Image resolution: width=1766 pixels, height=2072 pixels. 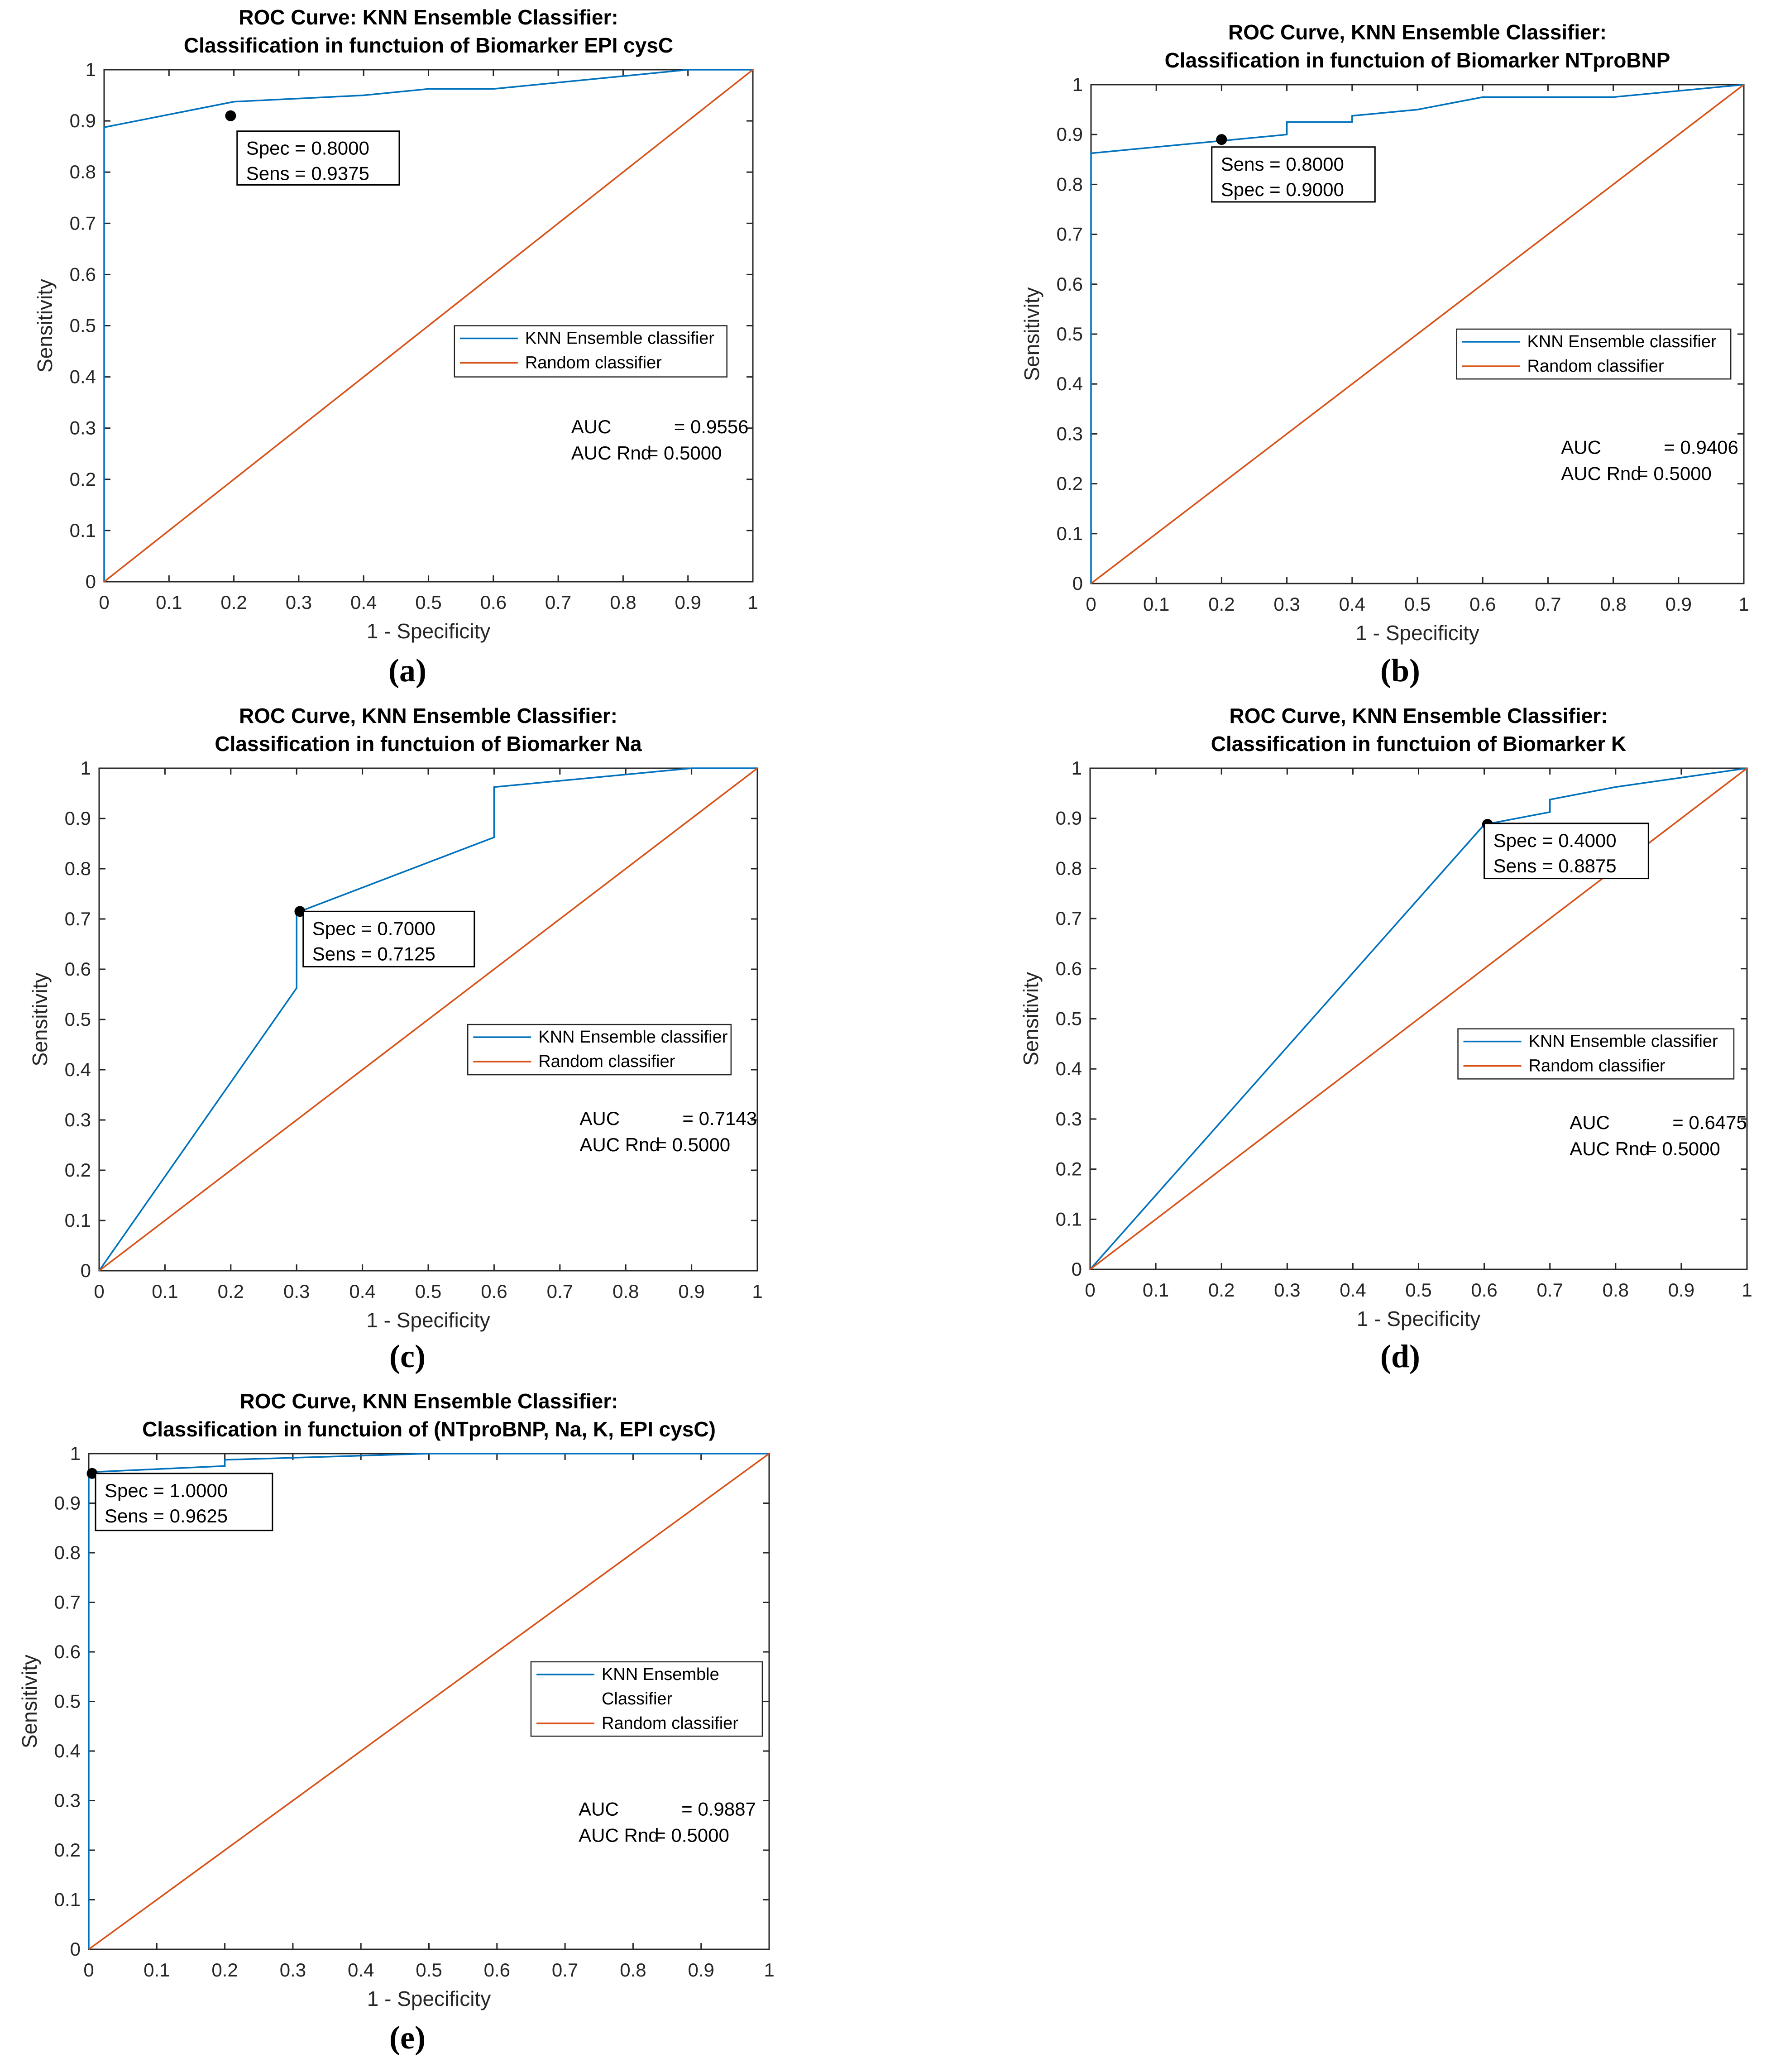 I want to click on legend-entry: Classifier, so click(x=637, y=1698).